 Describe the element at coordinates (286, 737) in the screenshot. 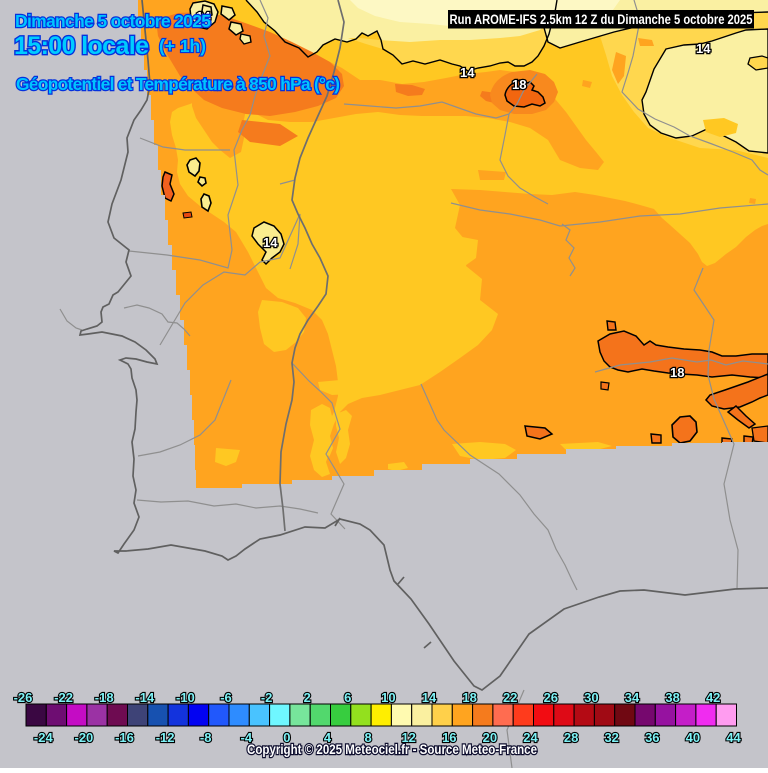

I see `svg-text: 0` at that location.